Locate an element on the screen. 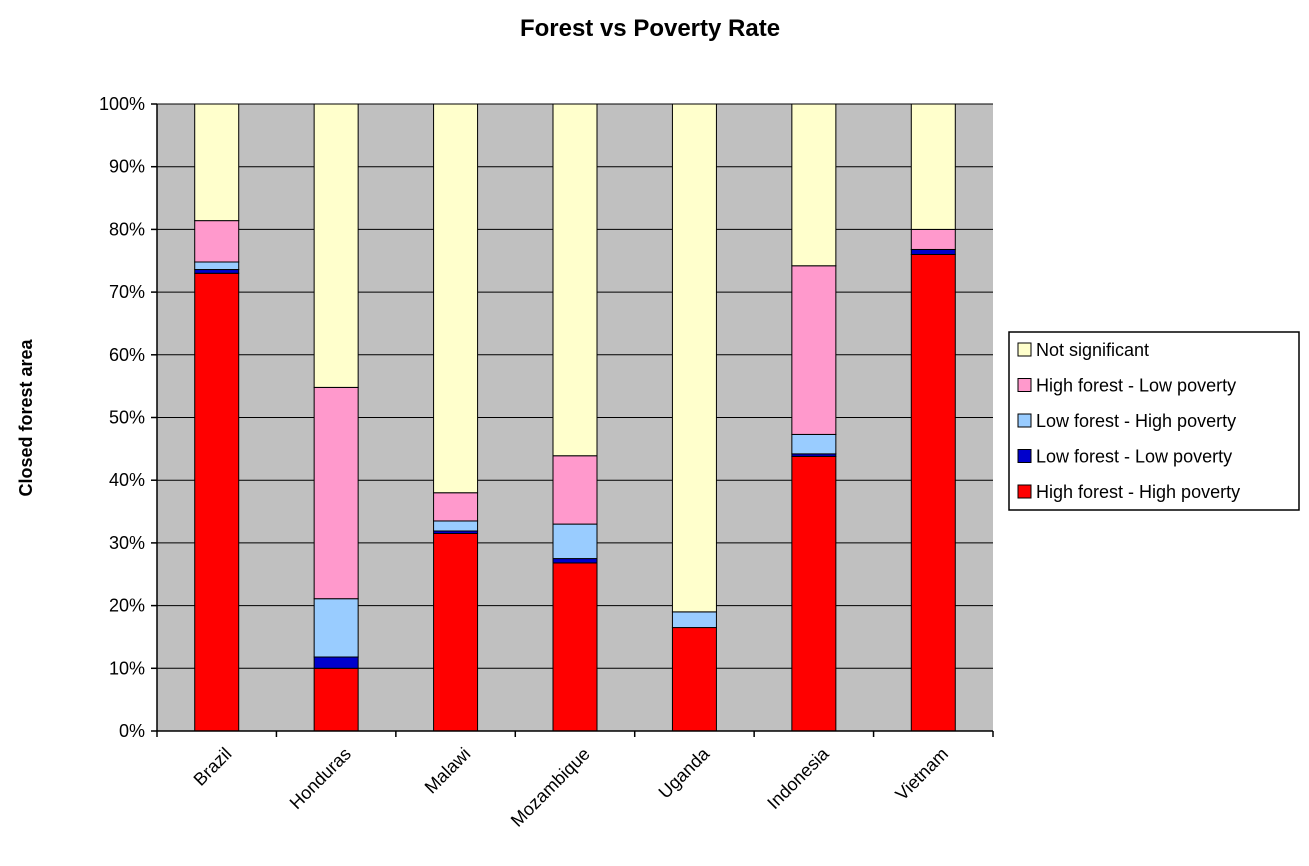 Image resolution: width=1309 pixels, height=866 pixels. x-tick-label: Vietnam is located at coordinates (922, 774).